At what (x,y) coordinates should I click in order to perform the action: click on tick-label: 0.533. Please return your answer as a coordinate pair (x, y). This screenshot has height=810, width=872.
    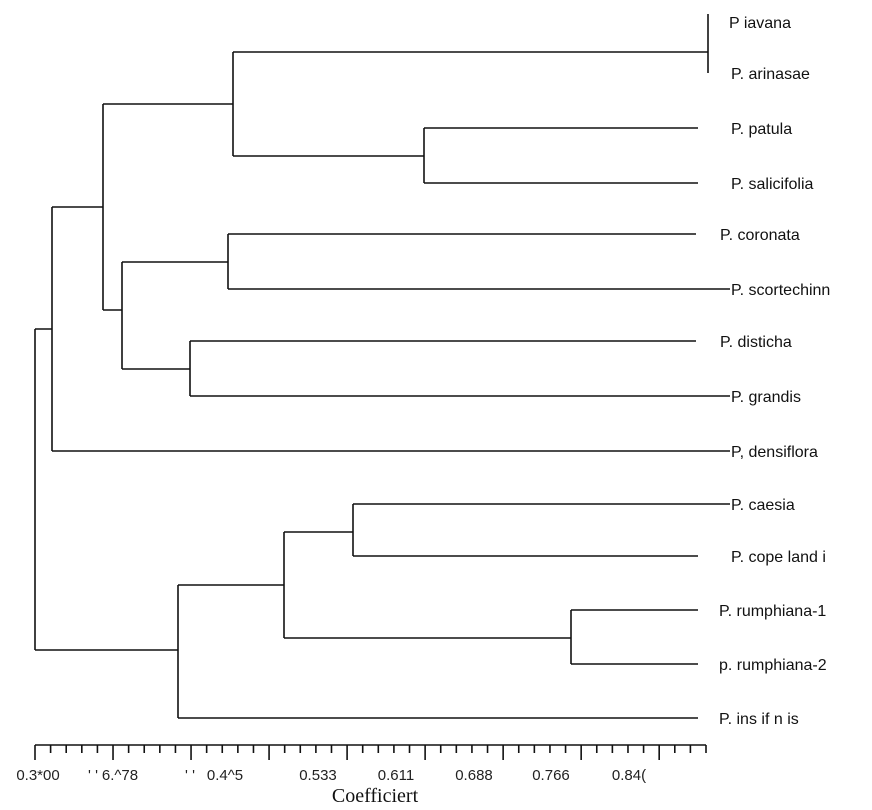
    Looking at the image, I should click on (318, 775).